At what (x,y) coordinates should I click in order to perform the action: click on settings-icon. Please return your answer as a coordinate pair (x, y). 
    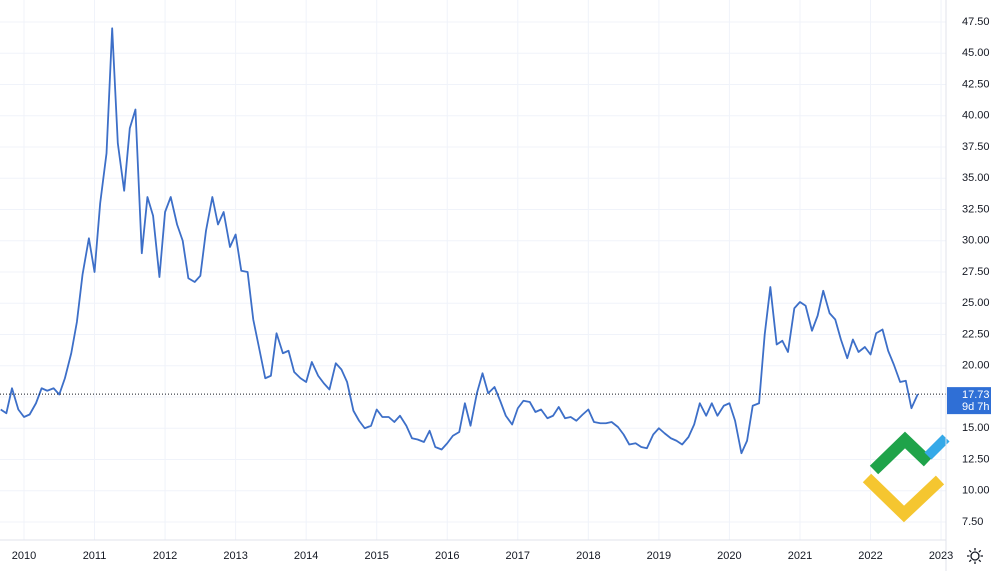
    Looking at the image, I should click on (975, 556).